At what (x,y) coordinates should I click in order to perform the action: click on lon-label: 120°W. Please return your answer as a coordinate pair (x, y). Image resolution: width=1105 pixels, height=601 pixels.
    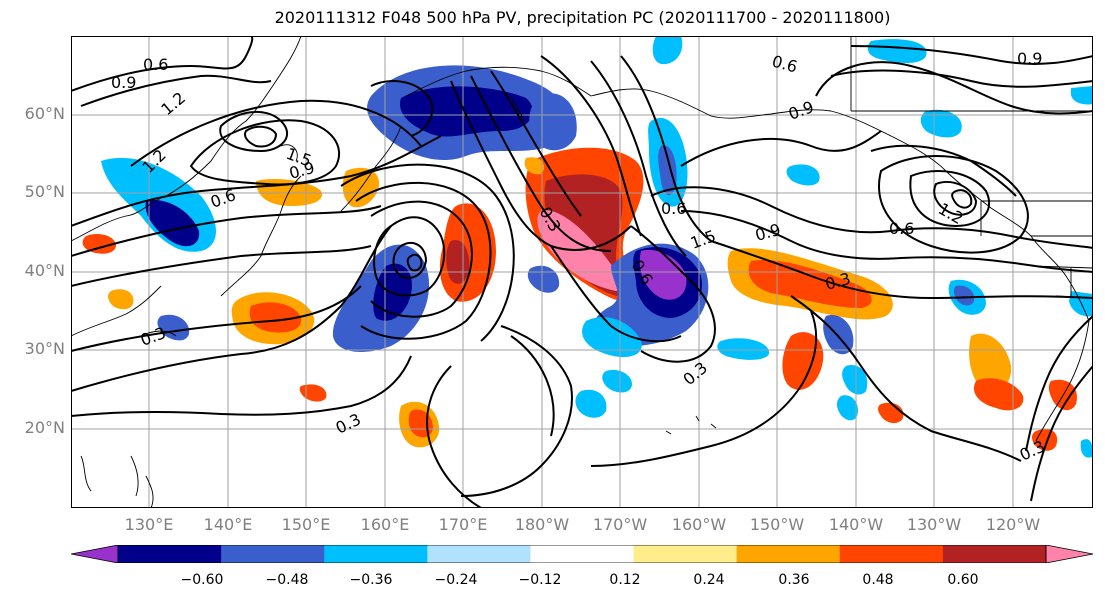
    Looking at the image, I should click on (1013, 524).